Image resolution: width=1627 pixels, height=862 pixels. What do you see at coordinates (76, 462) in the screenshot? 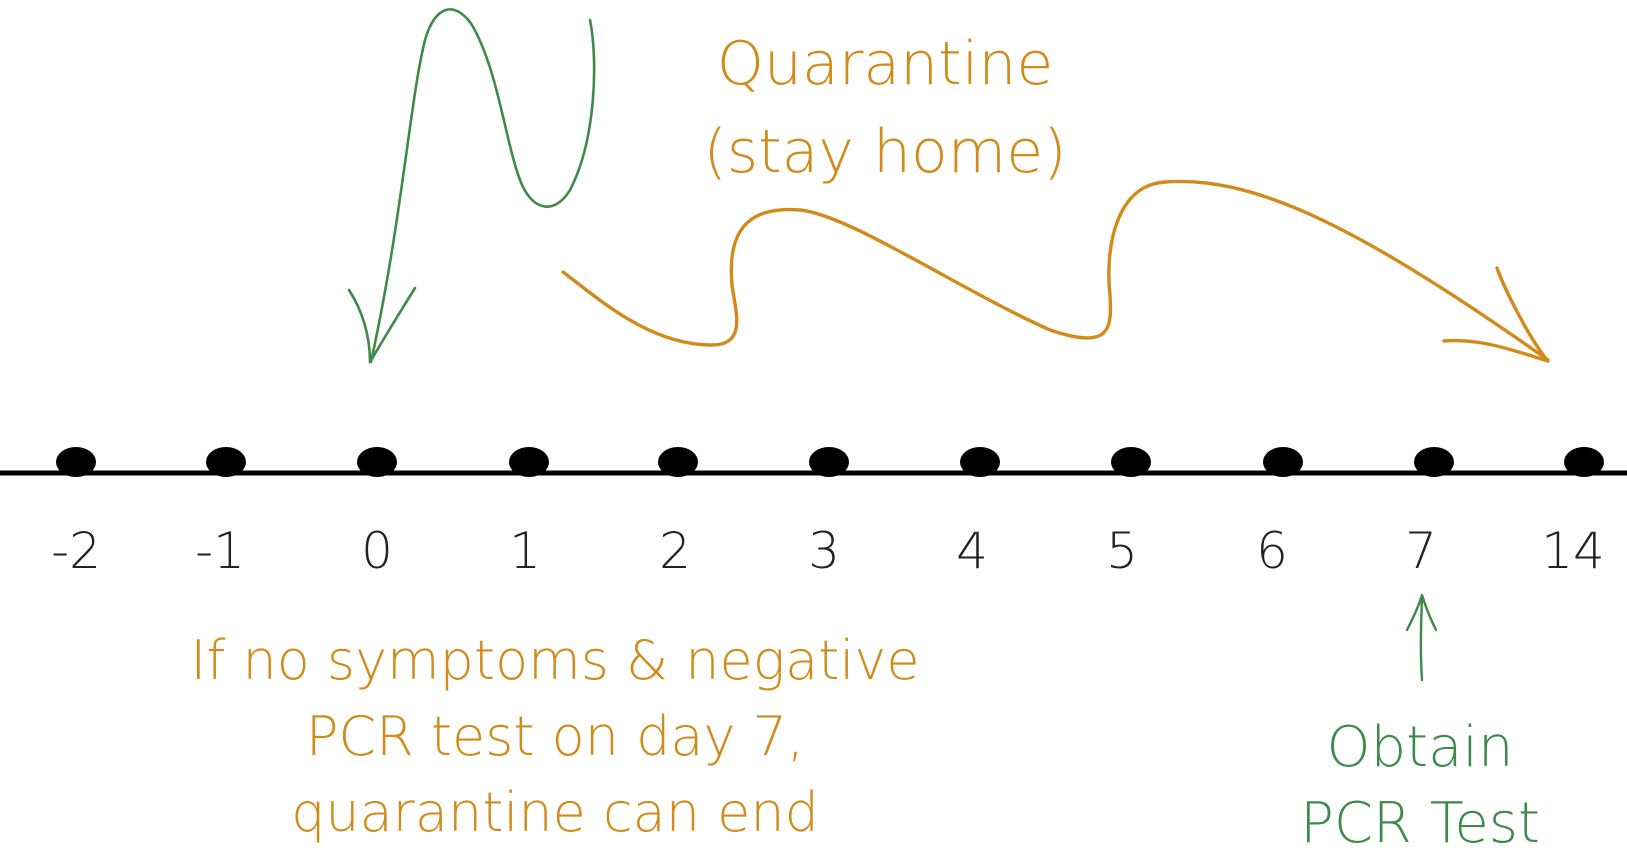
I see `day-marker-neg2` at bounding box center [76, 462].